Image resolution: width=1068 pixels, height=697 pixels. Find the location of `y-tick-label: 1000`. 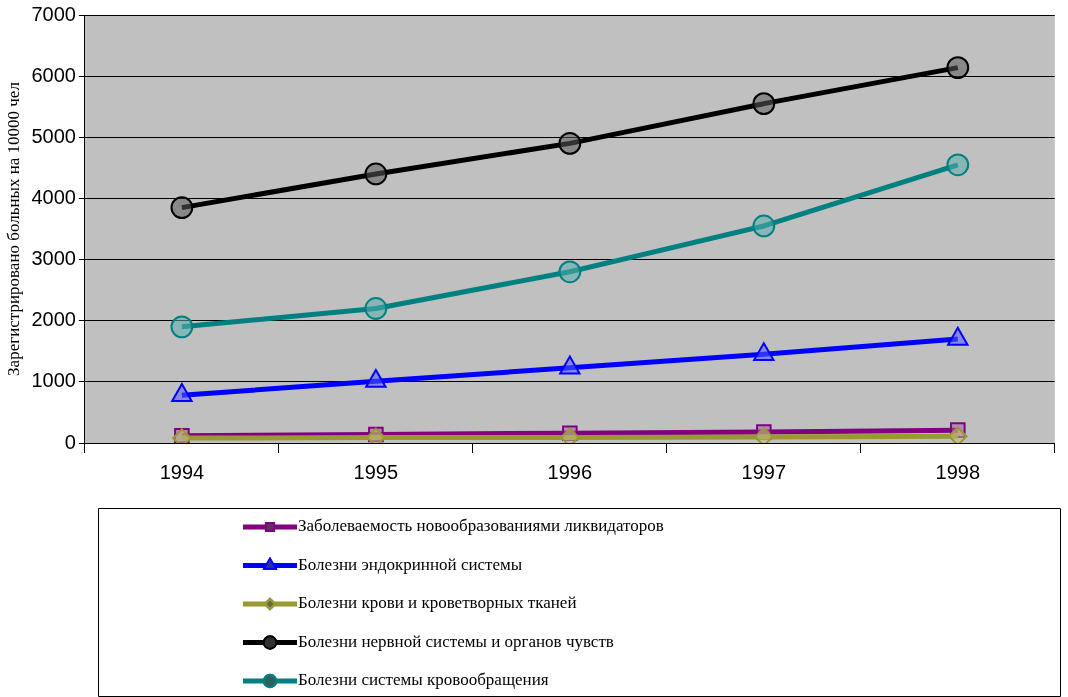

y-tick-label: 1000 is located at coordinates (53, 380).